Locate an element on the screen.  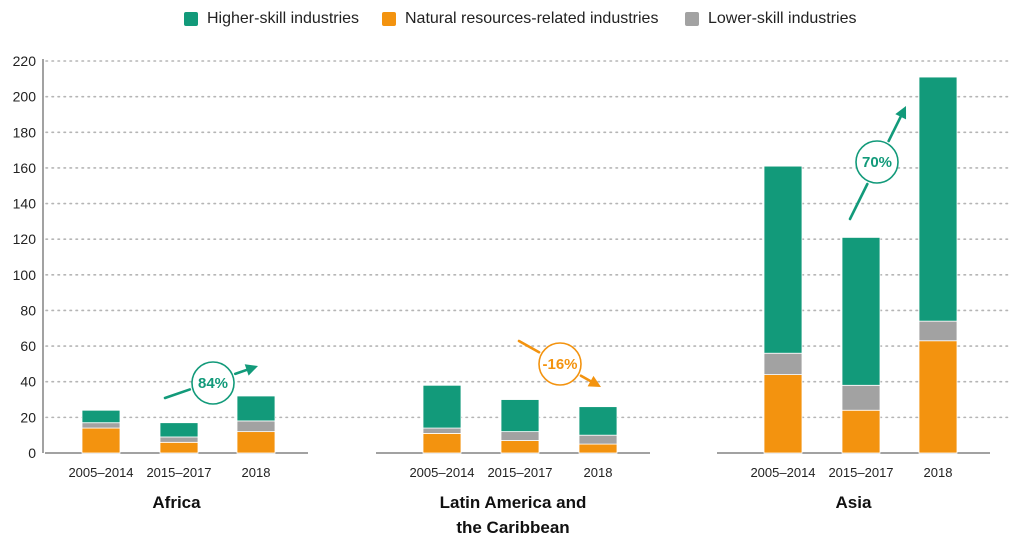
legend-item-higher-skill: Higher-skill industries is located at coordinates (271, 19).